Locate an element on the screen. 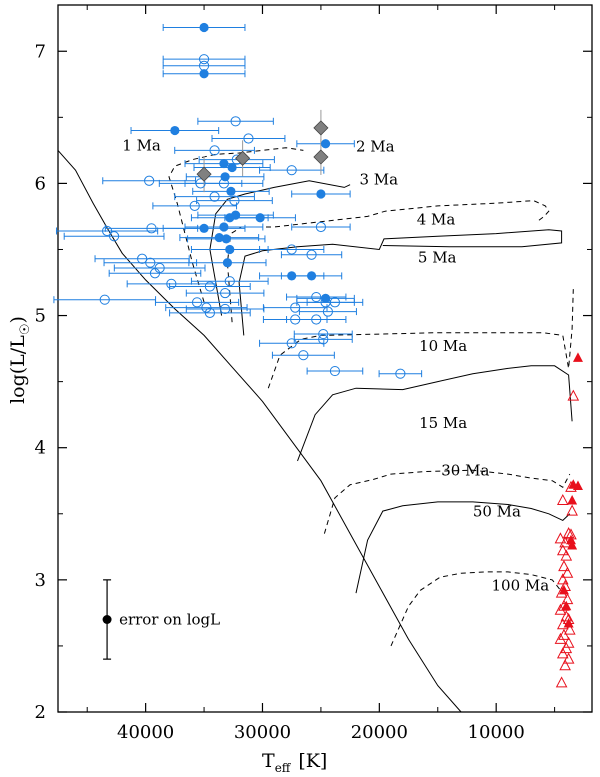 Image resolution: width=600 pixels, height=777 pixels. isochrone-label: 5 Ma is located at coordinates (437, 258).